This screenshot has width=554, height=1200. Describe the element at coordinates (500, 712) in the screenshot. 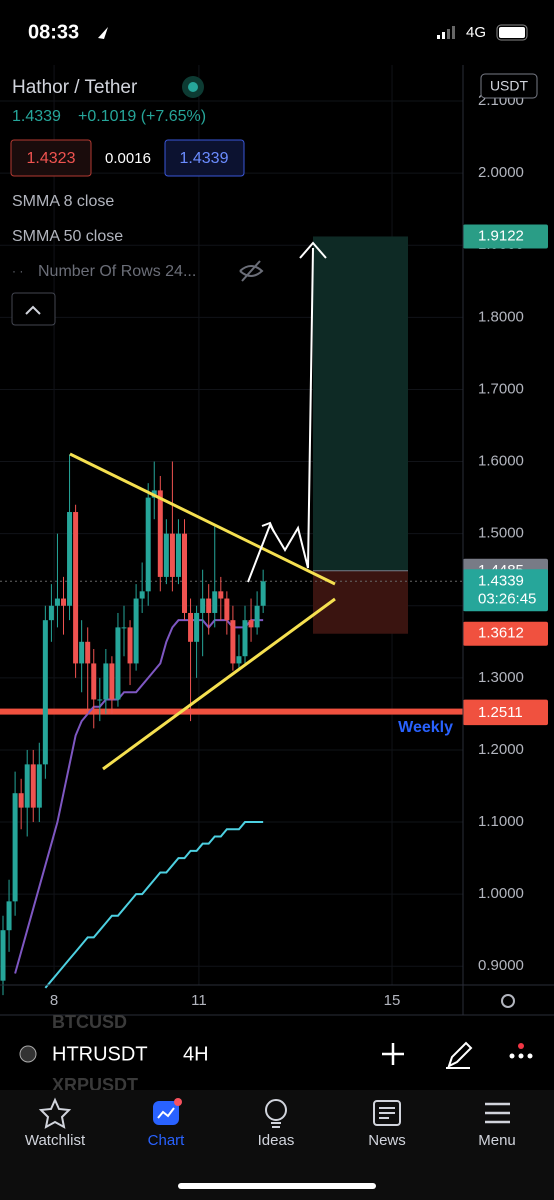

I see `price-tag-label: 1.2511` at that location.